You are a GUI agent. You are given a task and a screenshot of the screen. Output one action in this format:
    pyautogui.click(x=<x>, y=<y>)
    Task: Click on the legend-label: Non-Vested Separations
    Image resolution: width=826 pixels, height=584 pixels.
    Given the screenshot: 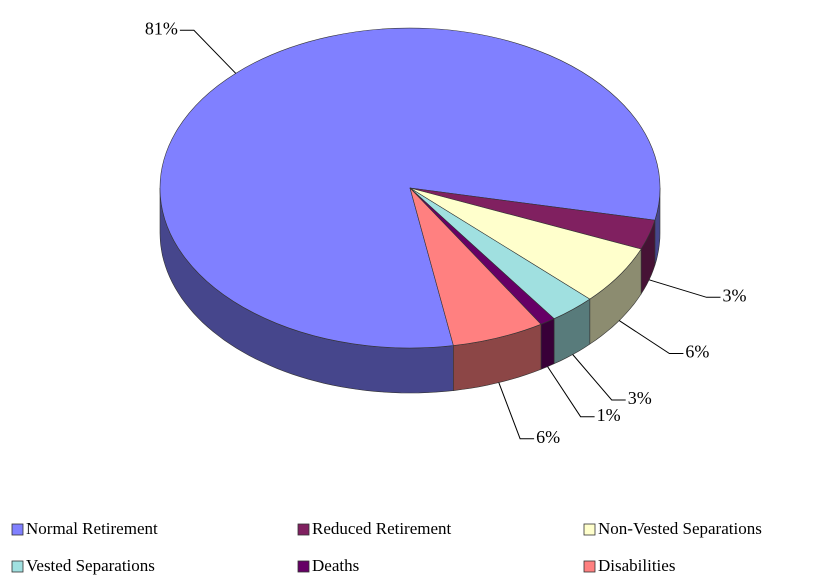 What is the action you would take?
    pyautogui.click(x=680, y=528)
    